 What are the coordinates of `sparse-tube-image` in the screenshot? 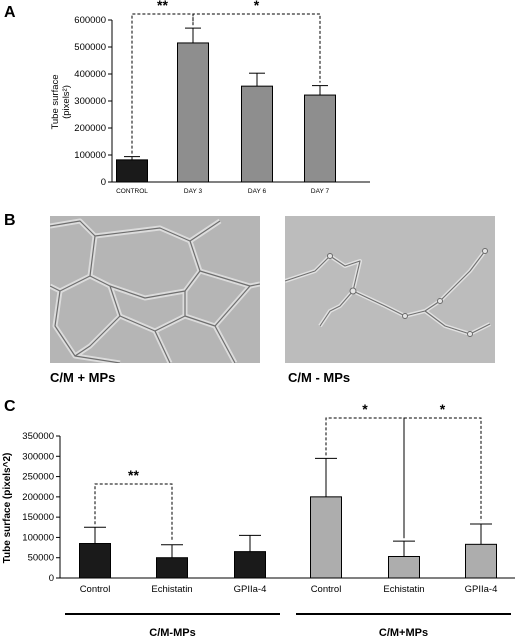 It's located at (390, 289).